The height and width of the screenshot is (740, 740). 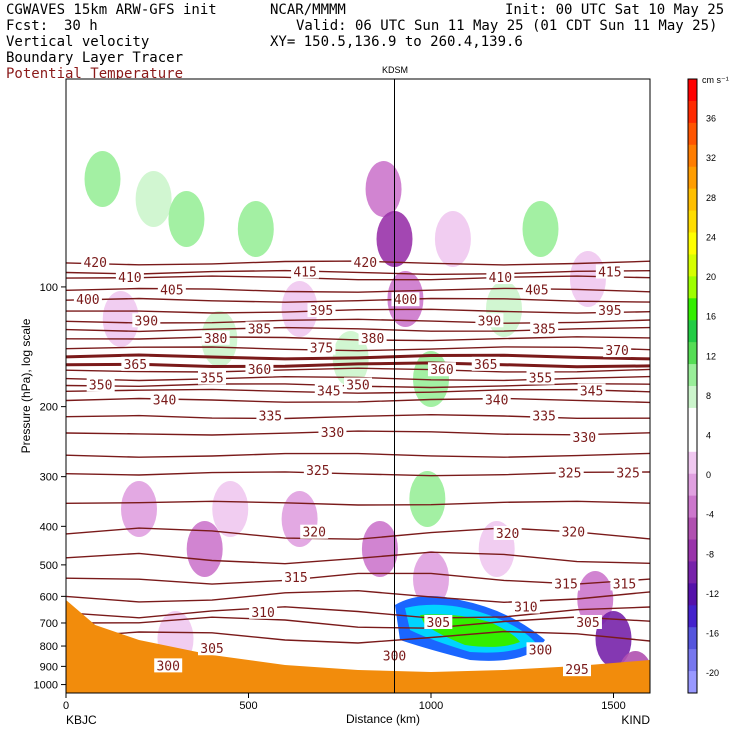 I want to click on theta-label-text: 415, so click(x=304, y=273).